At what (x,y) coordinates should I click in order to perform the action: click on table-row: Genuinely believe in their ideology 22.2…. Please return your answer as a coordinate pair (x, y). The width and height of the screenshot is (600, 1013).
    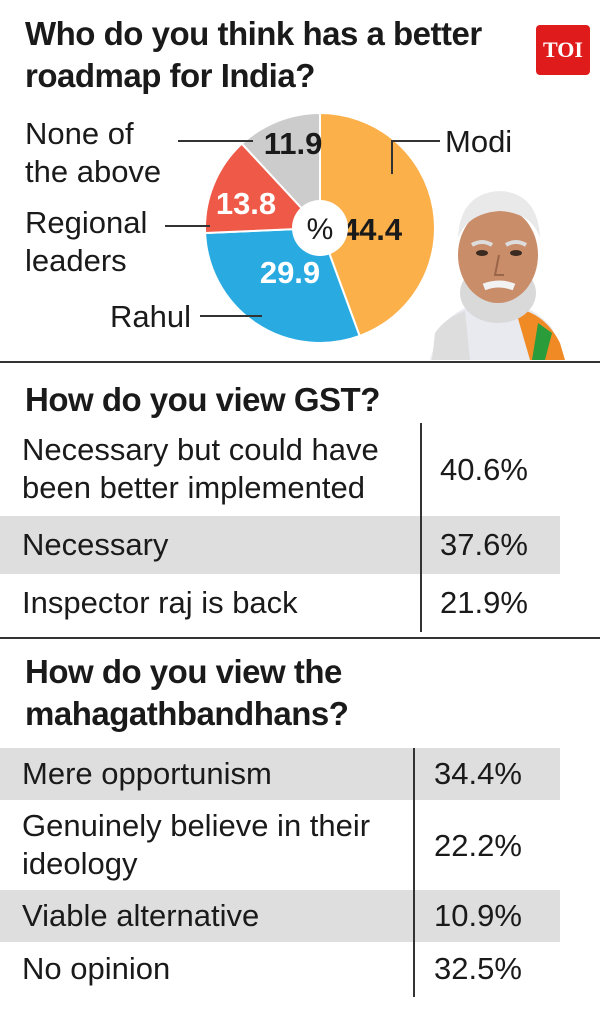
    Looking at the image, I should click on (280, 845).